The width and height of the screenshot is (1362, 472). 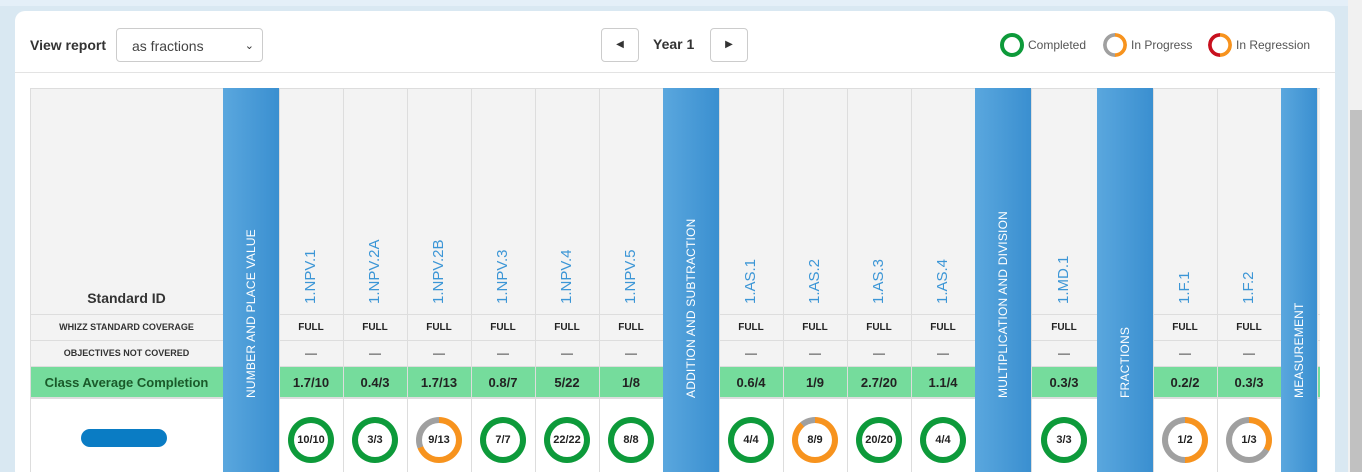 I want to click on category-label: MULTIPLICATION AND DIVISION, so click(x=1003, y=304).